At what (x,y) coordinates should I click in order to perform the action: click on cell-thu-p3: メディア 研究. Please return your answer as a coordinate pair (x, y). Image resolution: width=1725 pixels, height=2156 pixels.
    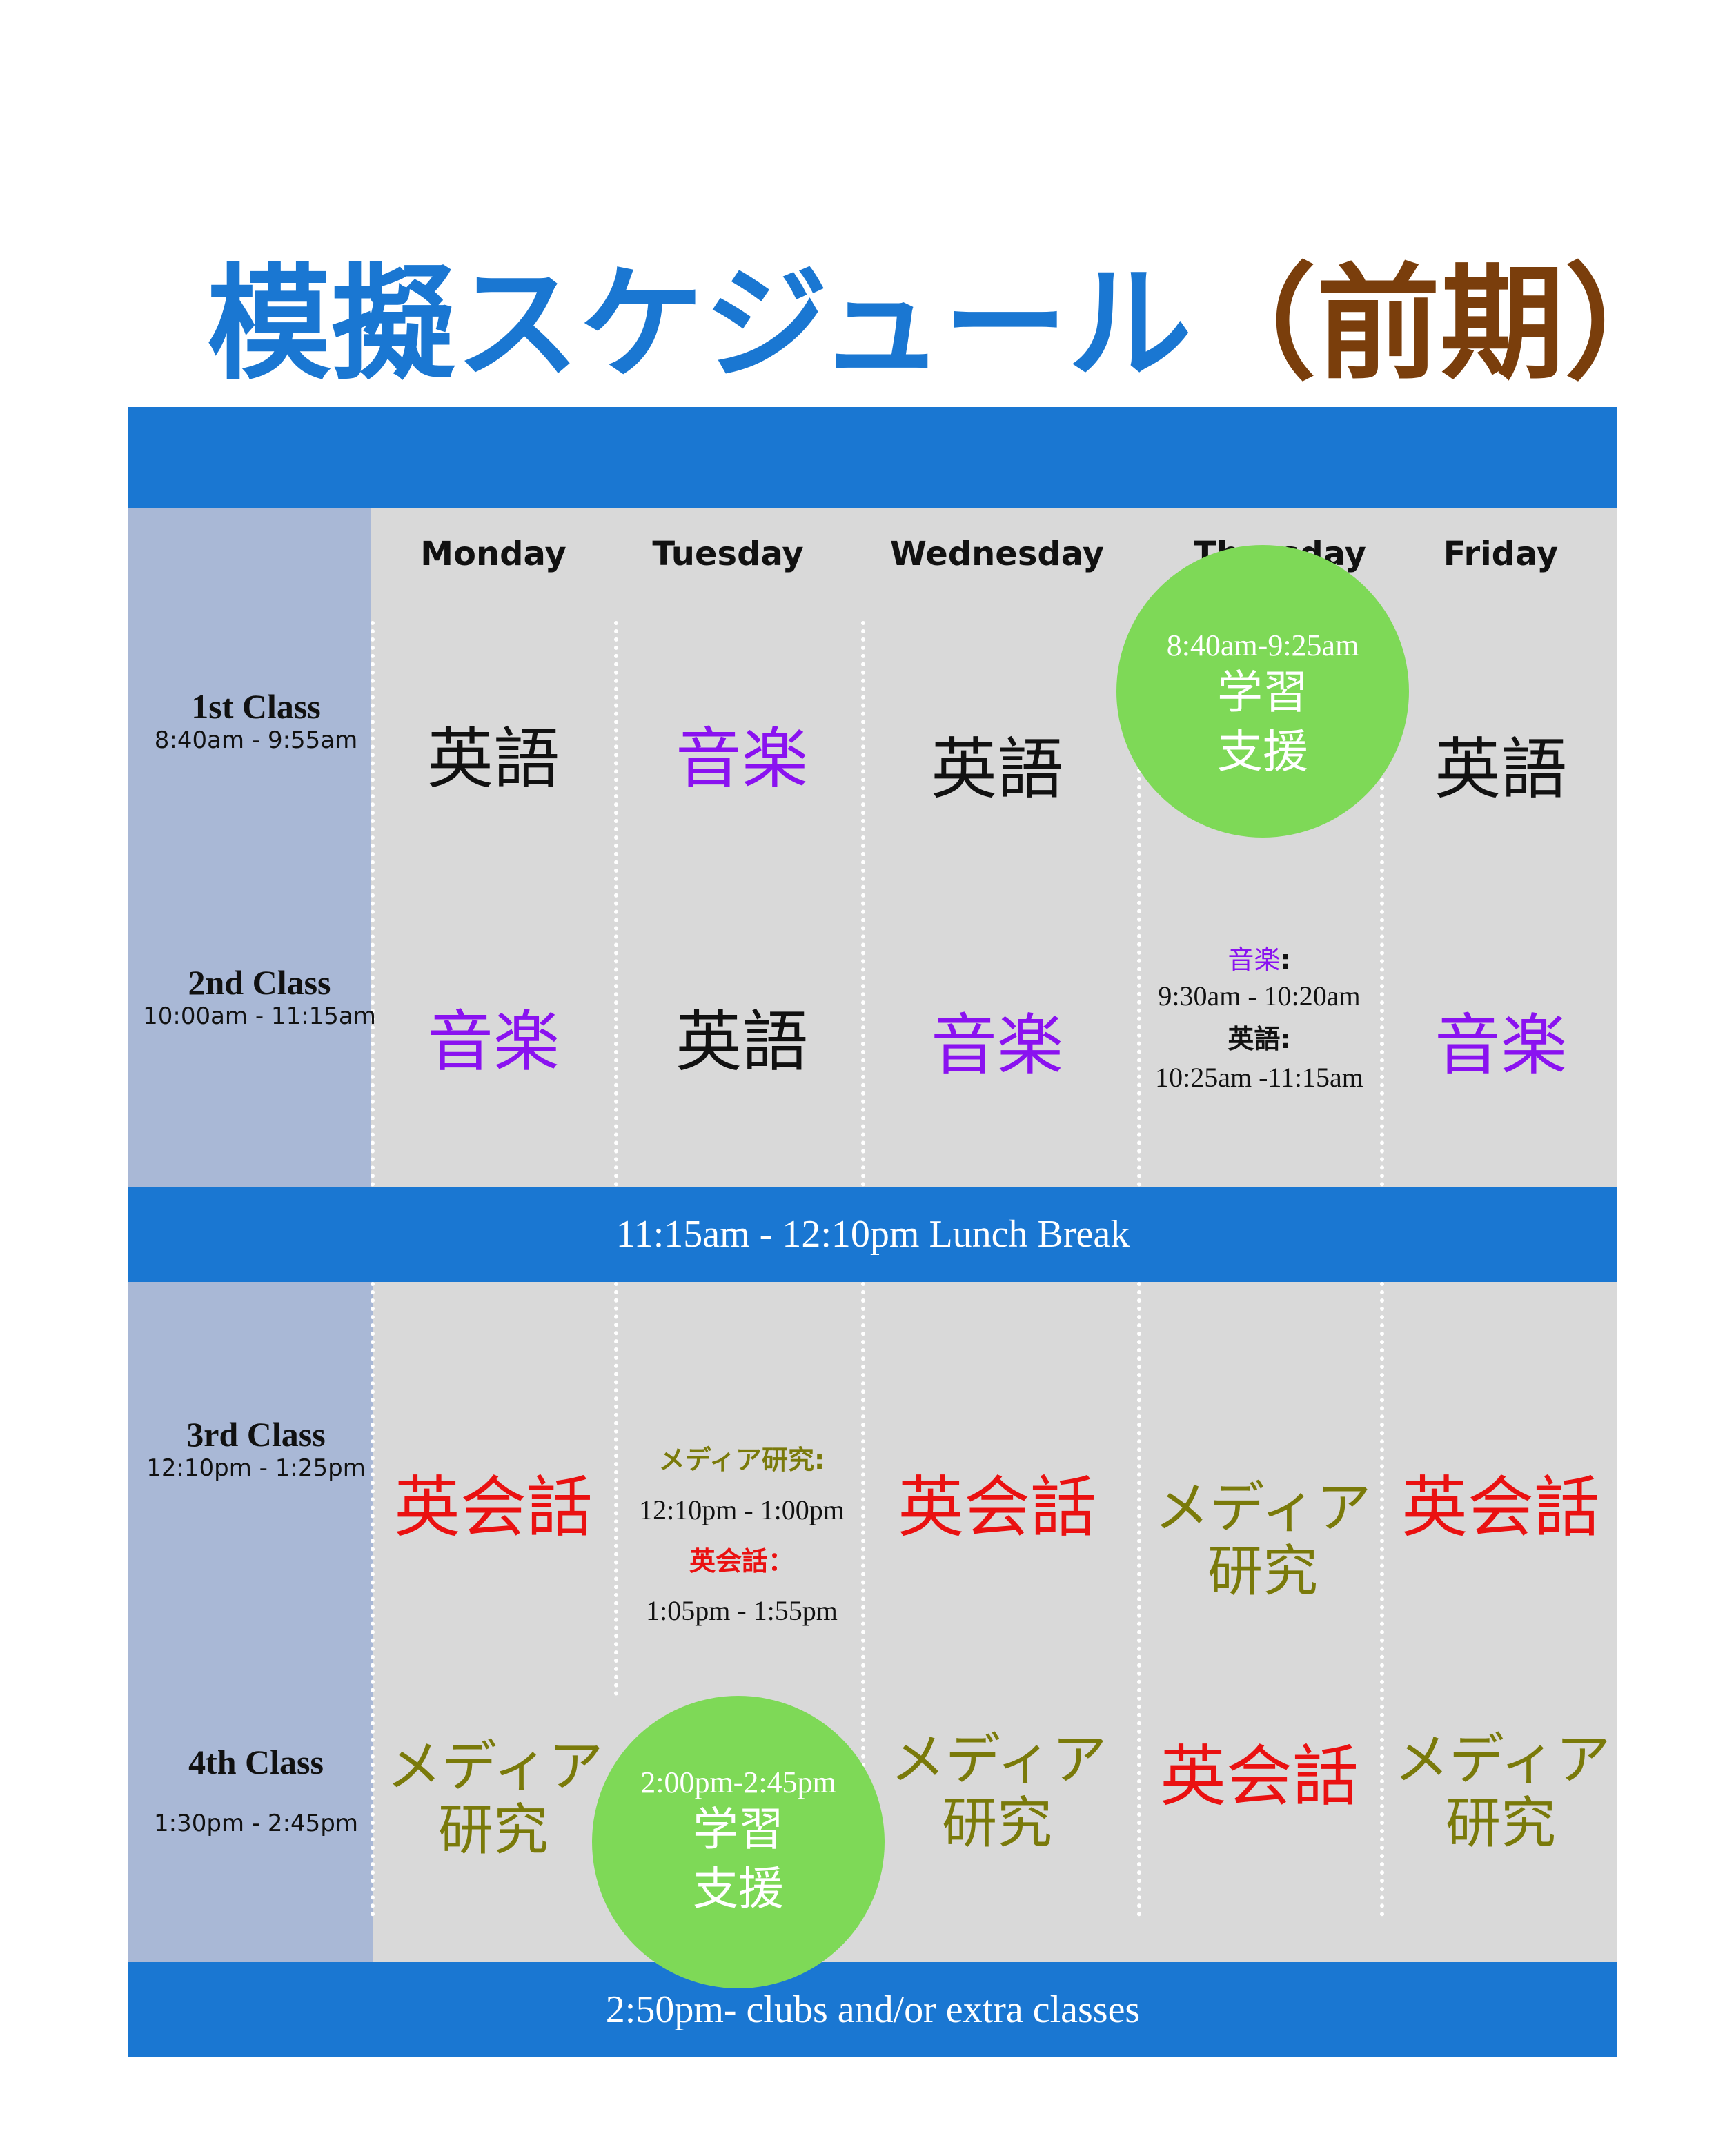
    Looking at the image, I should click on (1262, 1539).